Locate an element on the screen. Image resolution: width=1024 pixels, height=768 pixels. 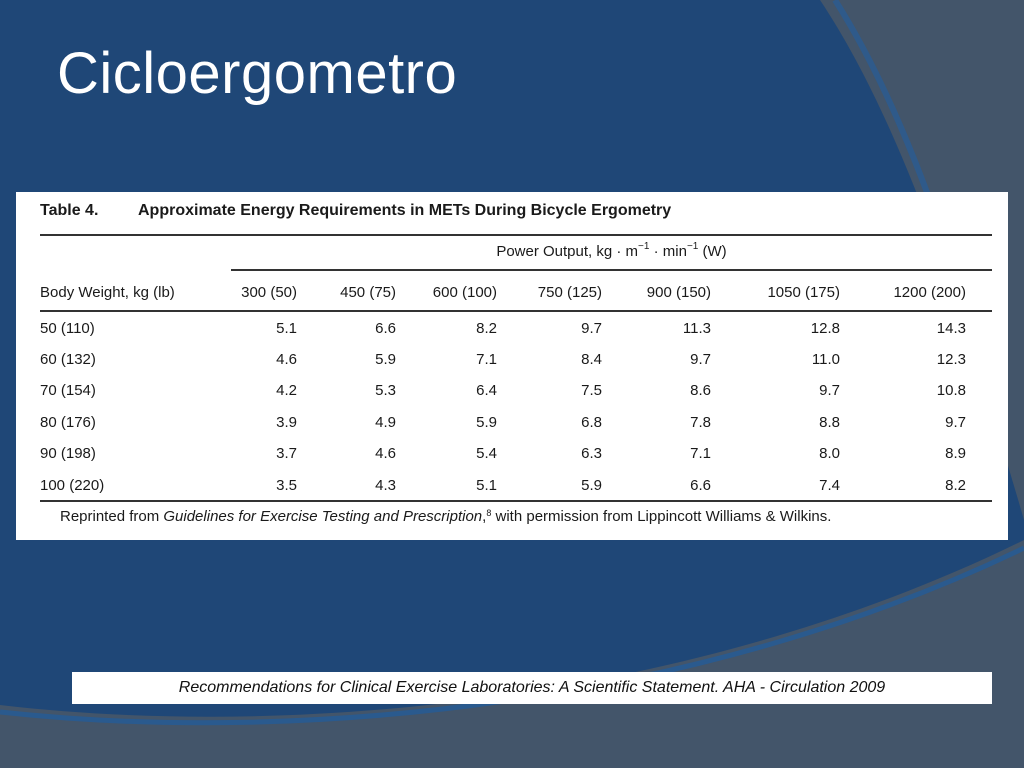
table-cell: 12.3 is located at coordinates (951, 359).